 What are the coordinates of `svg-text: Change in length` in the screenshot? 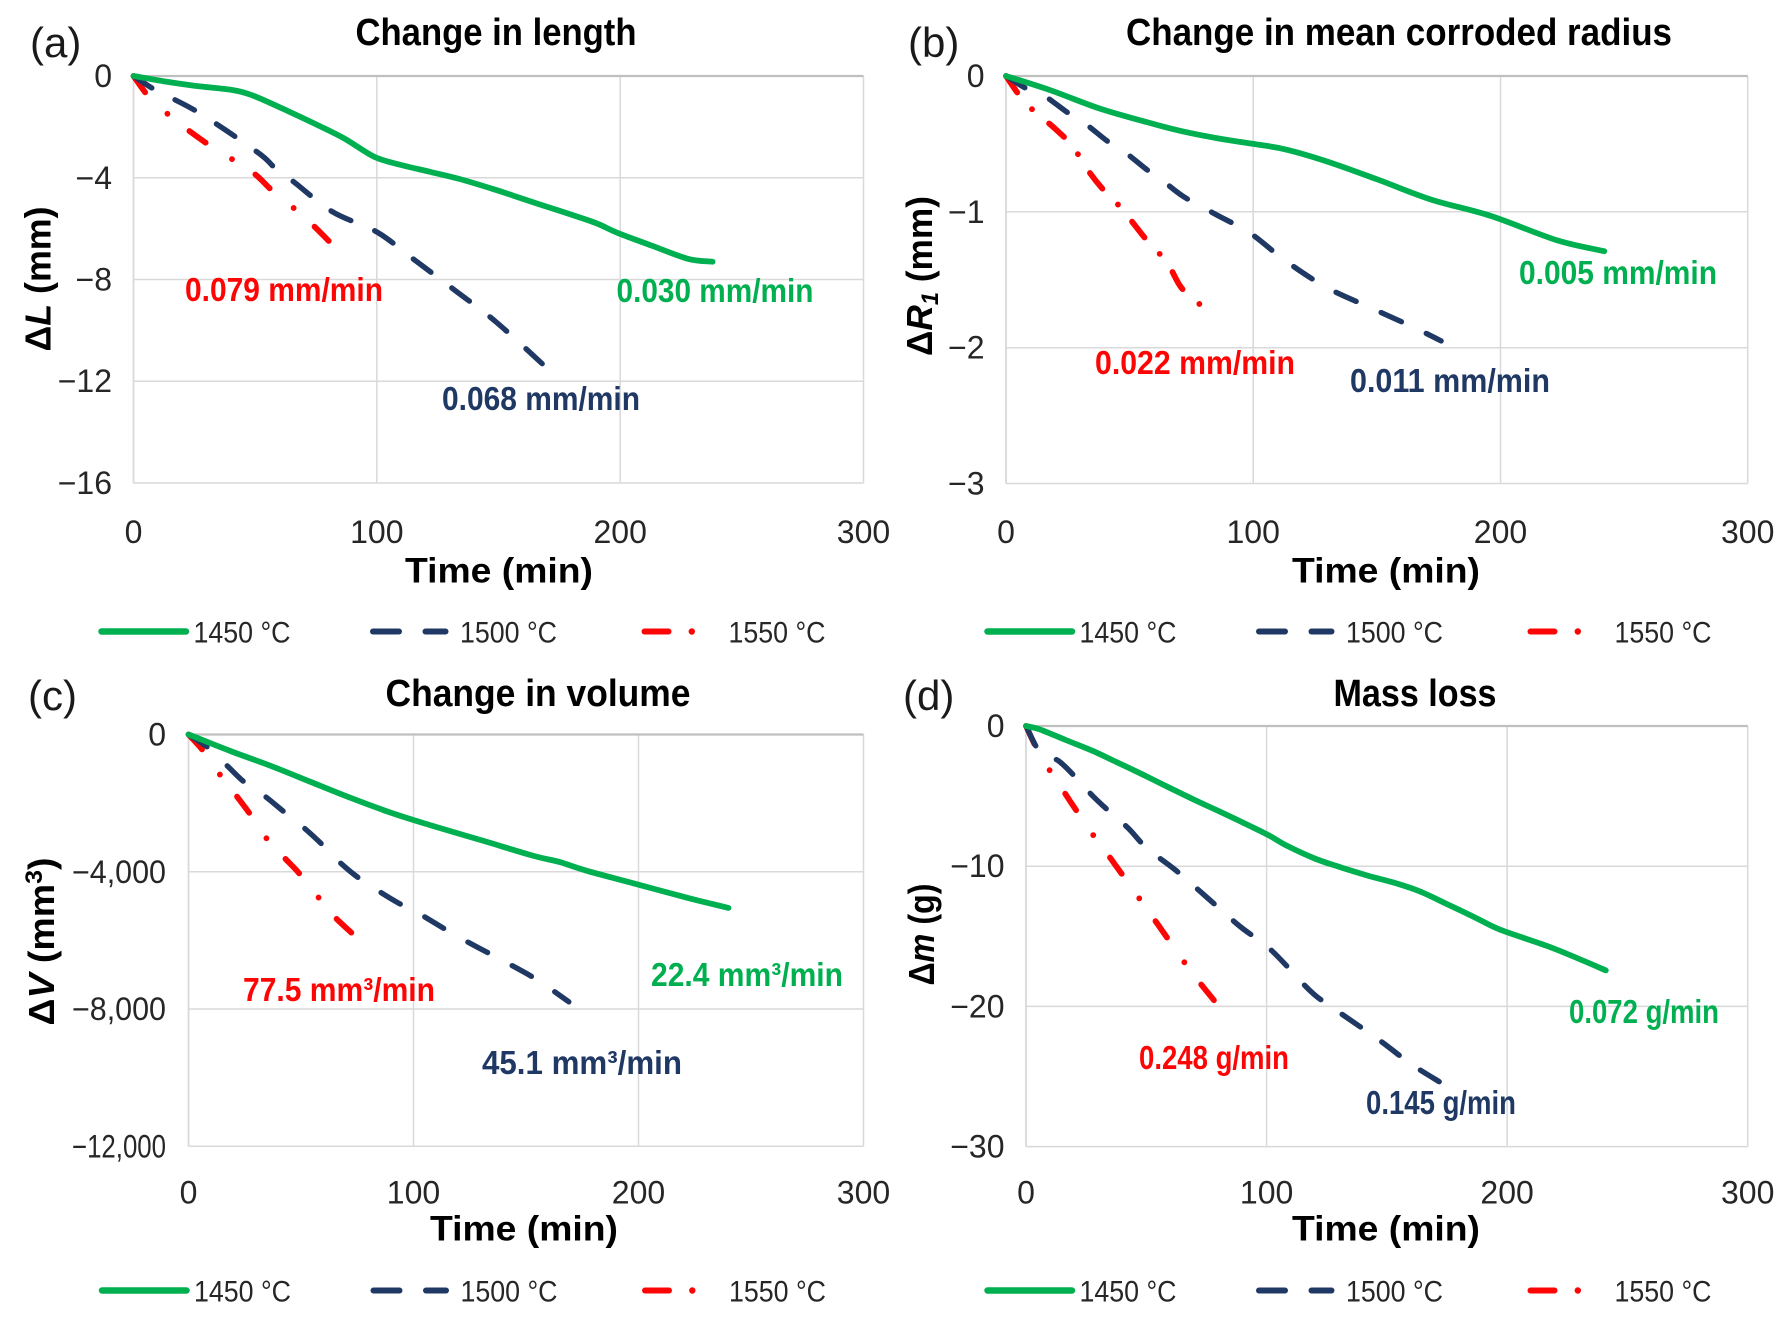 It's located at (496, 33).